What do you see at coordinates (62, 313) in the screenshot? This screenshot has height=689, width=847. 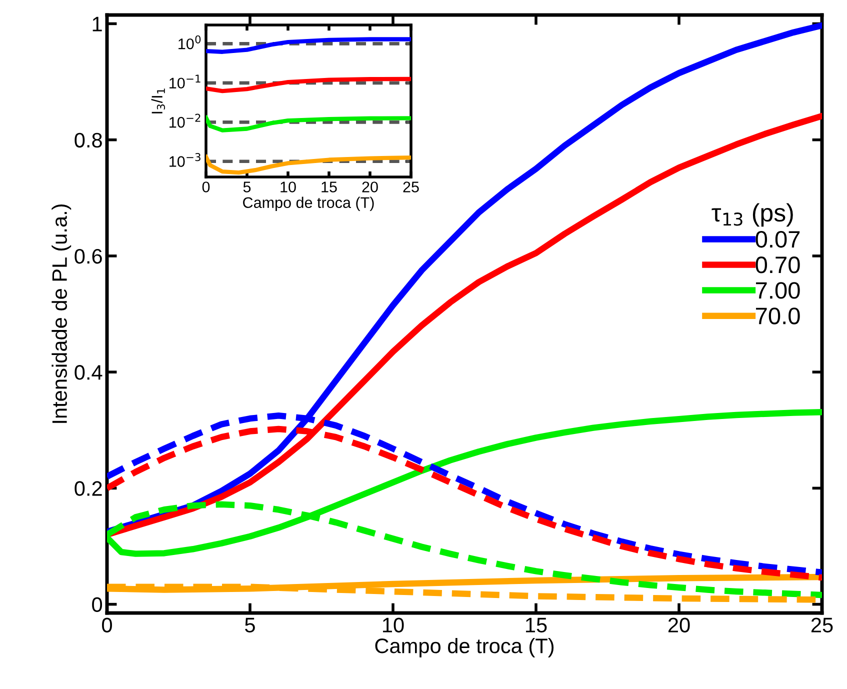 I see `y-axis-title: Intensidade de PL (u.a.)` at bounding box center [62, 313].